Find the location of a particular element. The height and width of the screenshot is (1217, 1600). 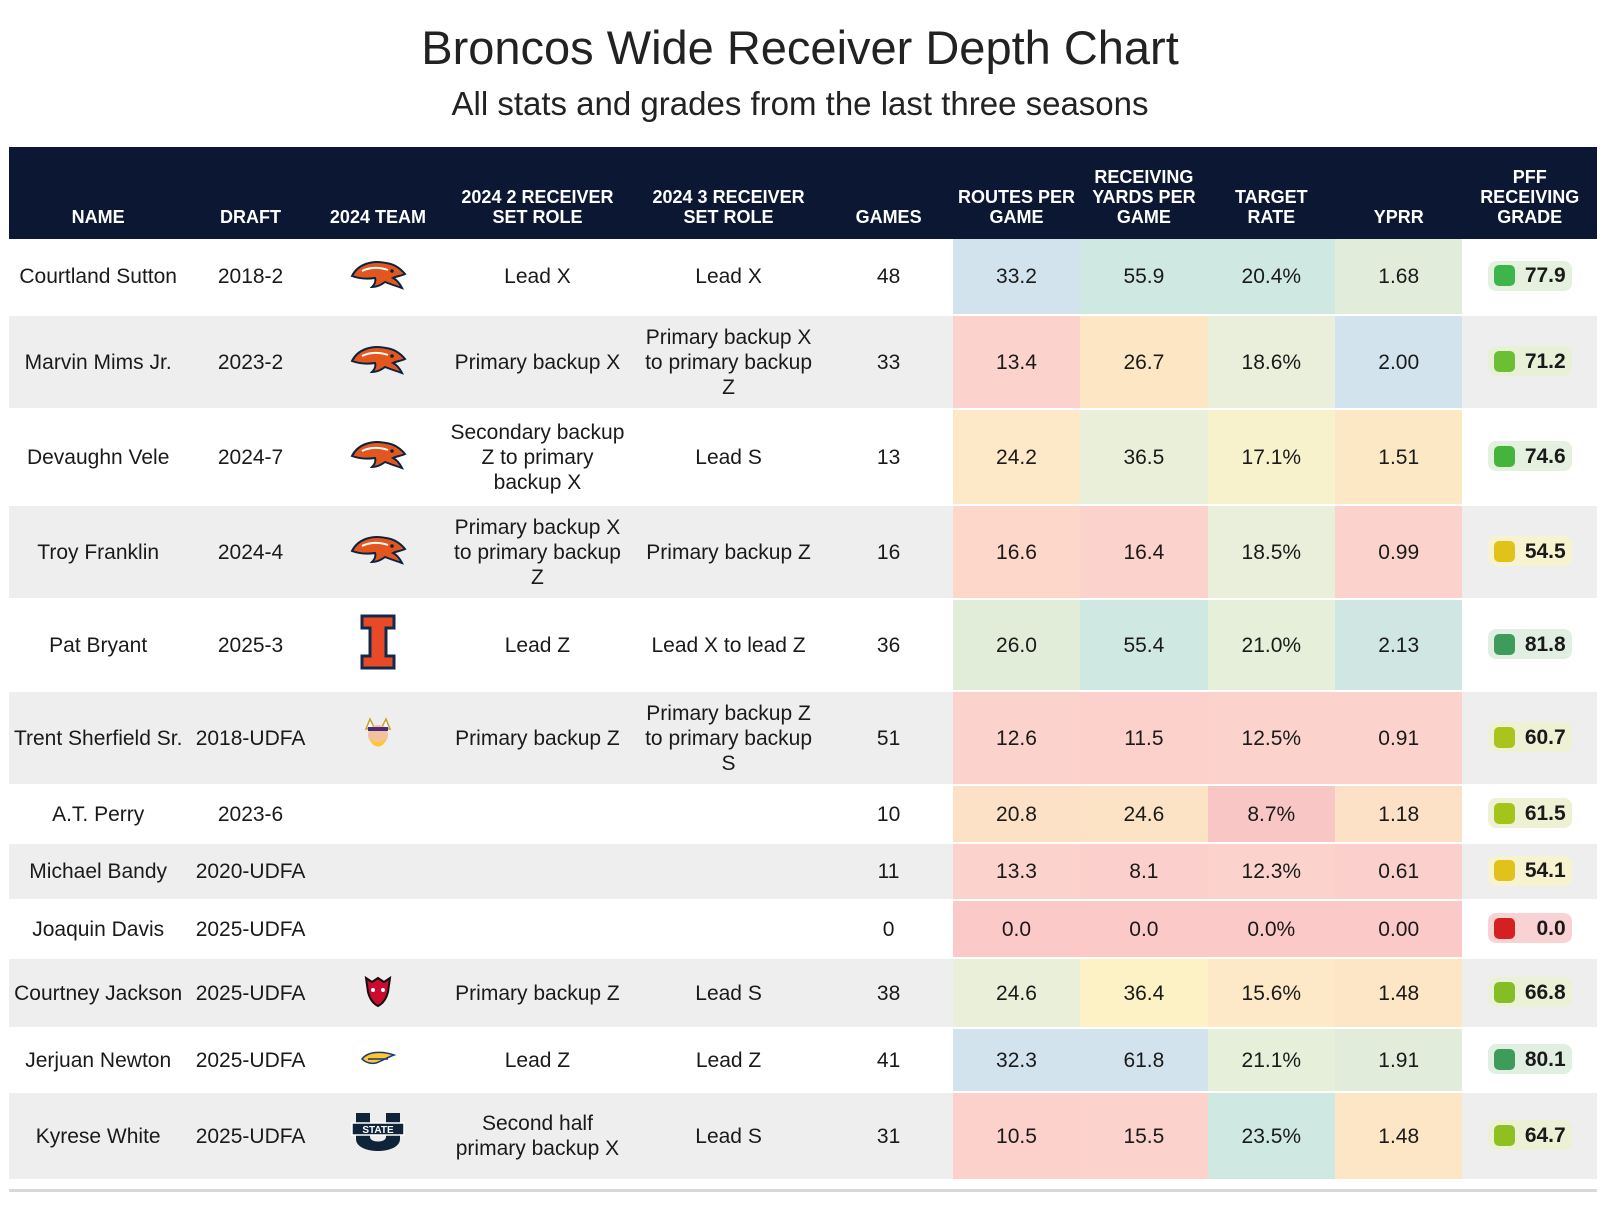

routes-per-game-cell: 20.8 is located at coordinates (1016, 814).